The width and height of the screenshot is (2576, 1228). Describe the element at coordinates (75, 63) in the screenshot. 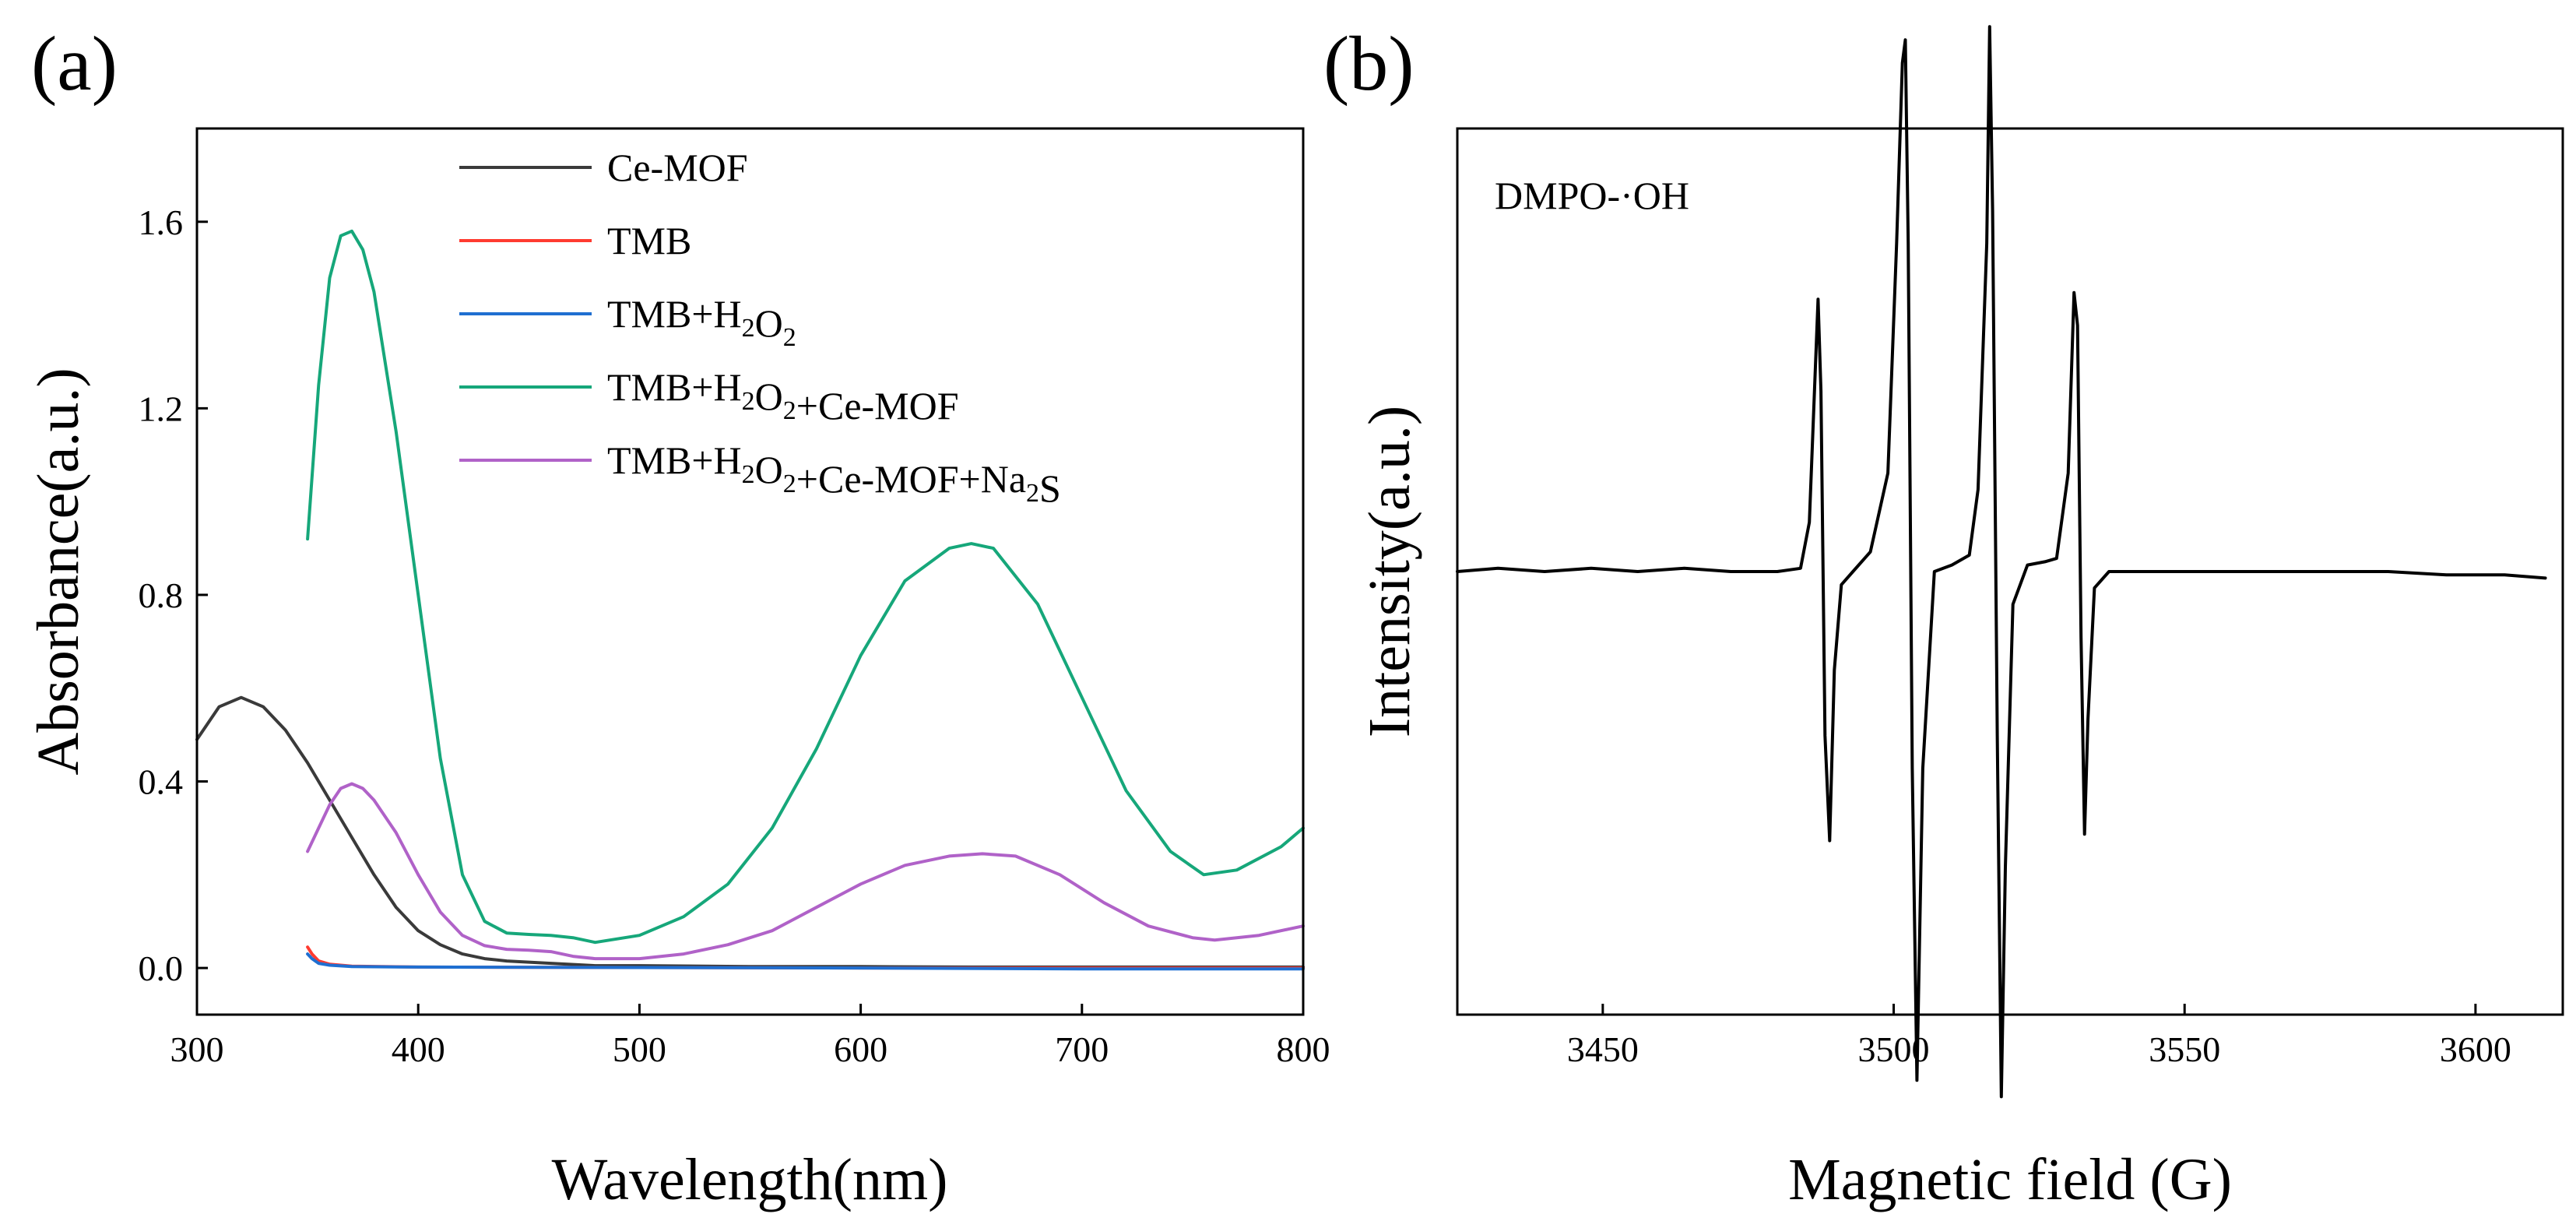

I see `panel-a-label: (a)` at that location.